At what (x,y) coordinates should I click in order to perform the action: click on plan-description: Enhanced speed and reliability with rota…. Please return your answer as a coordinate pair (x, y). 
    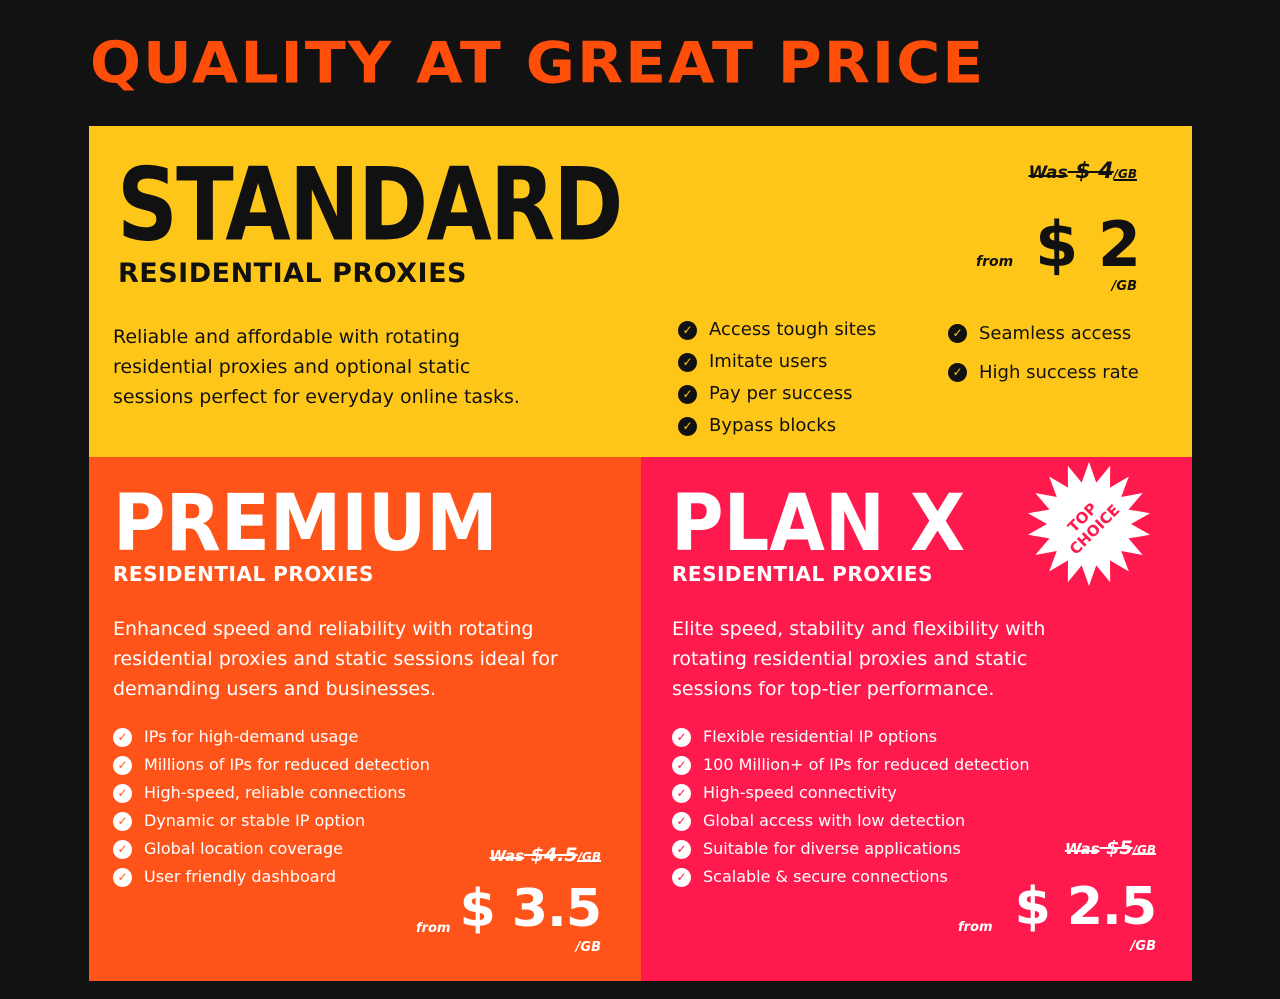
    Looking at the image, I should click on (335, 659).